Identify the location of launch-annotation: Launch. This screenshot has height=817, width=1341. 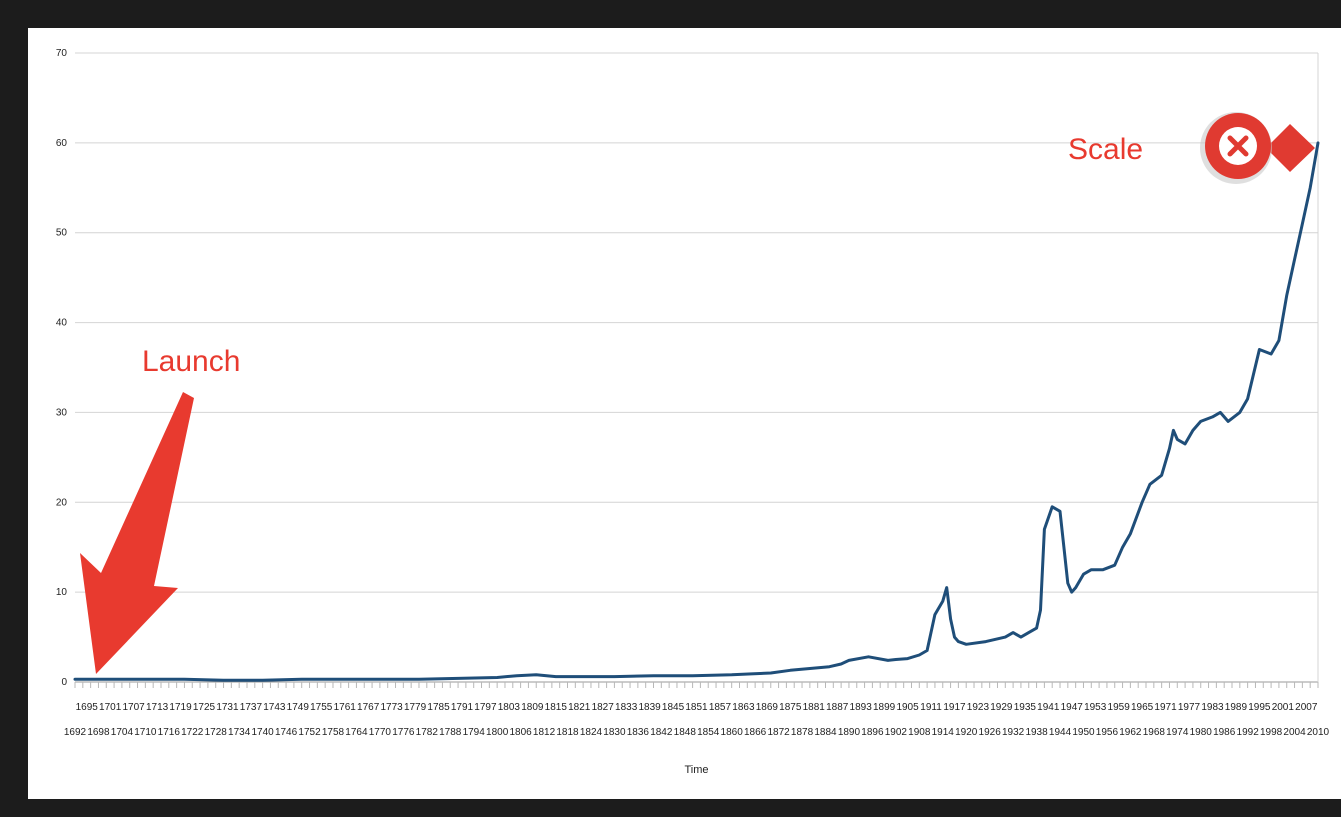
(160, 509).